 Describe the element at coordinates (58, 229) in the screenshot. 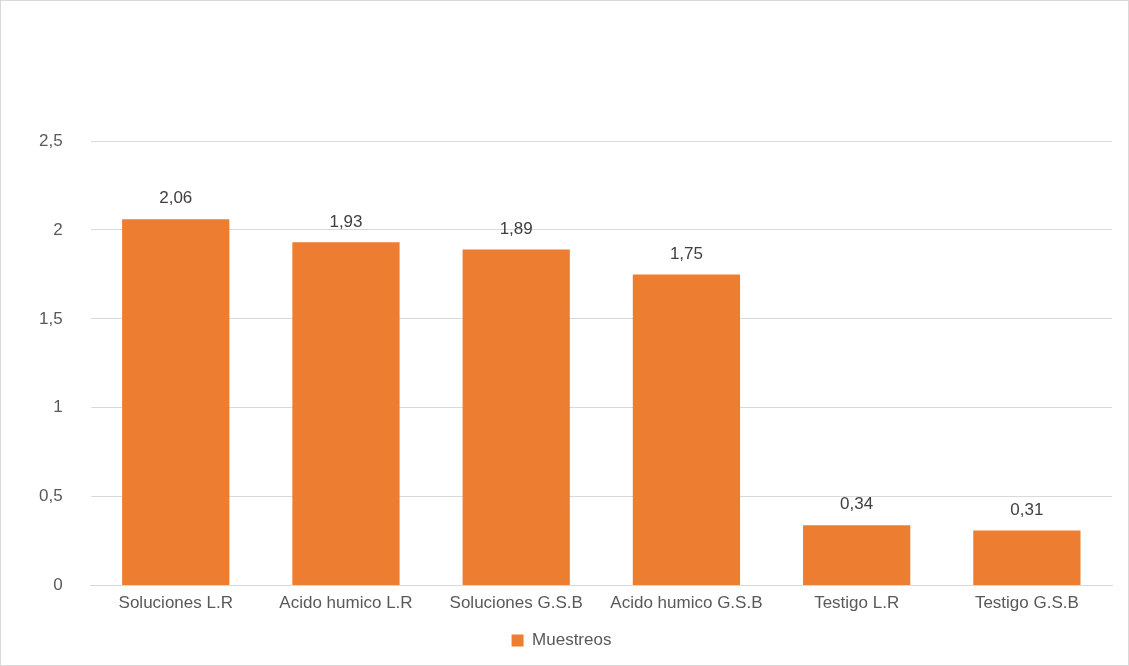

I see `y-tick-label: 2` at that location.